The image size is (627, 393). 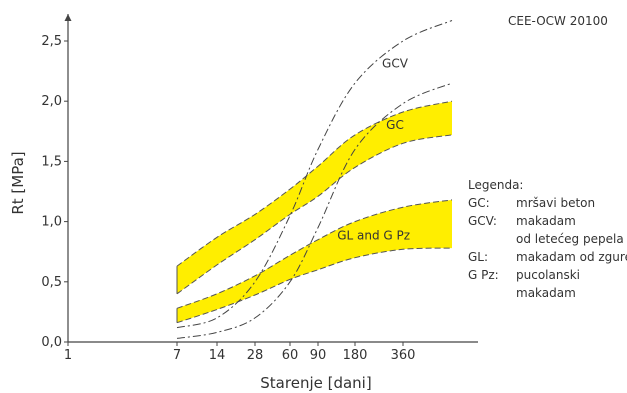 What do you see at coordinates (314, 285) in the screenshot?
I see `band-lower-gl-and-g-pz` at bounding box center [314, 285].